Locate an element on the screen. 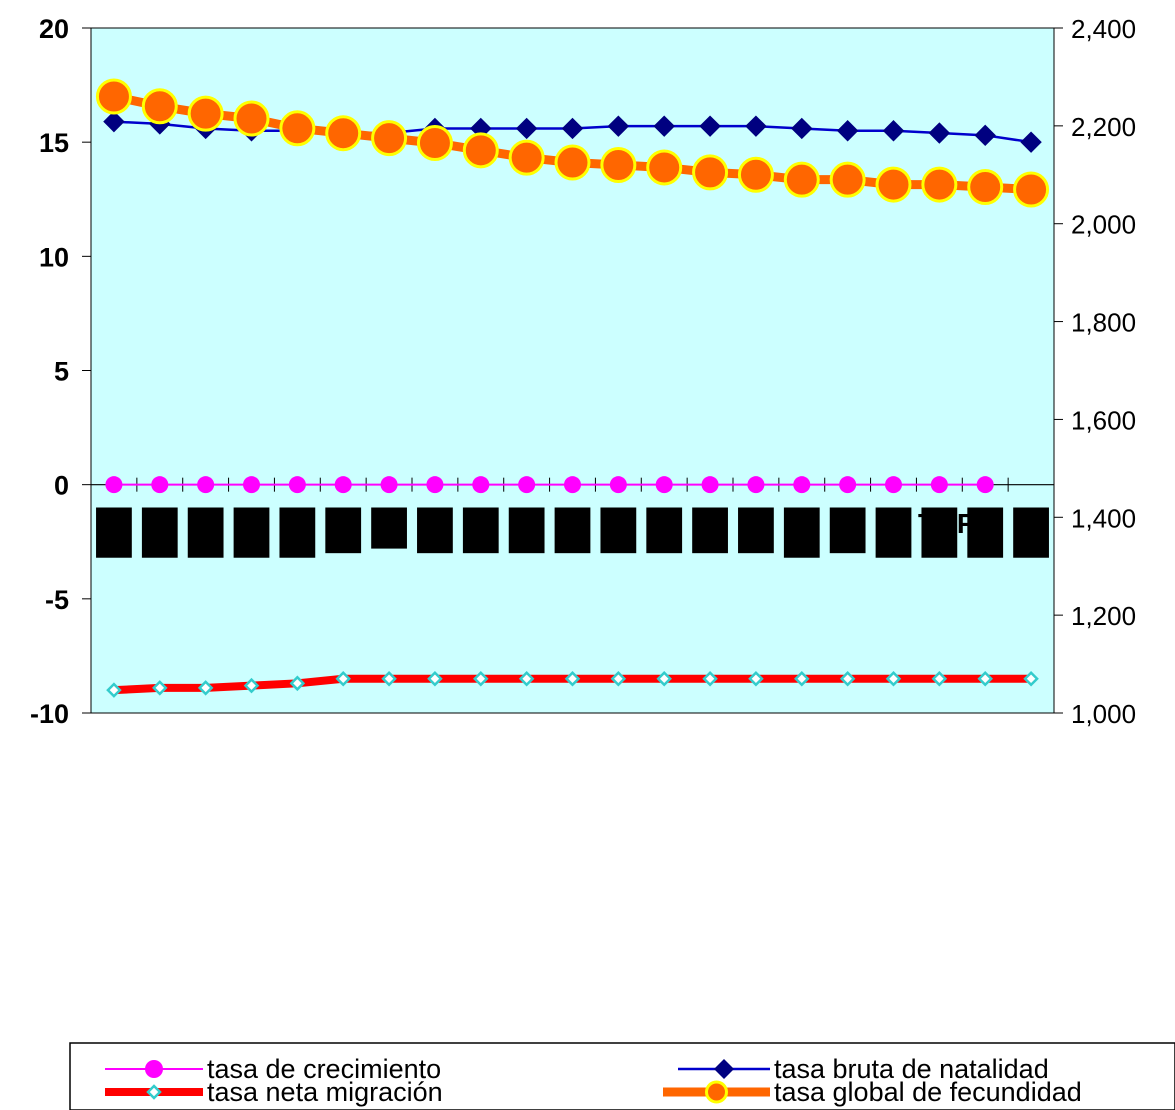 This screenshot has height=1110, width=1175. y-right-tick-label-6: 1,200 is located at coordinates (1103, 616).